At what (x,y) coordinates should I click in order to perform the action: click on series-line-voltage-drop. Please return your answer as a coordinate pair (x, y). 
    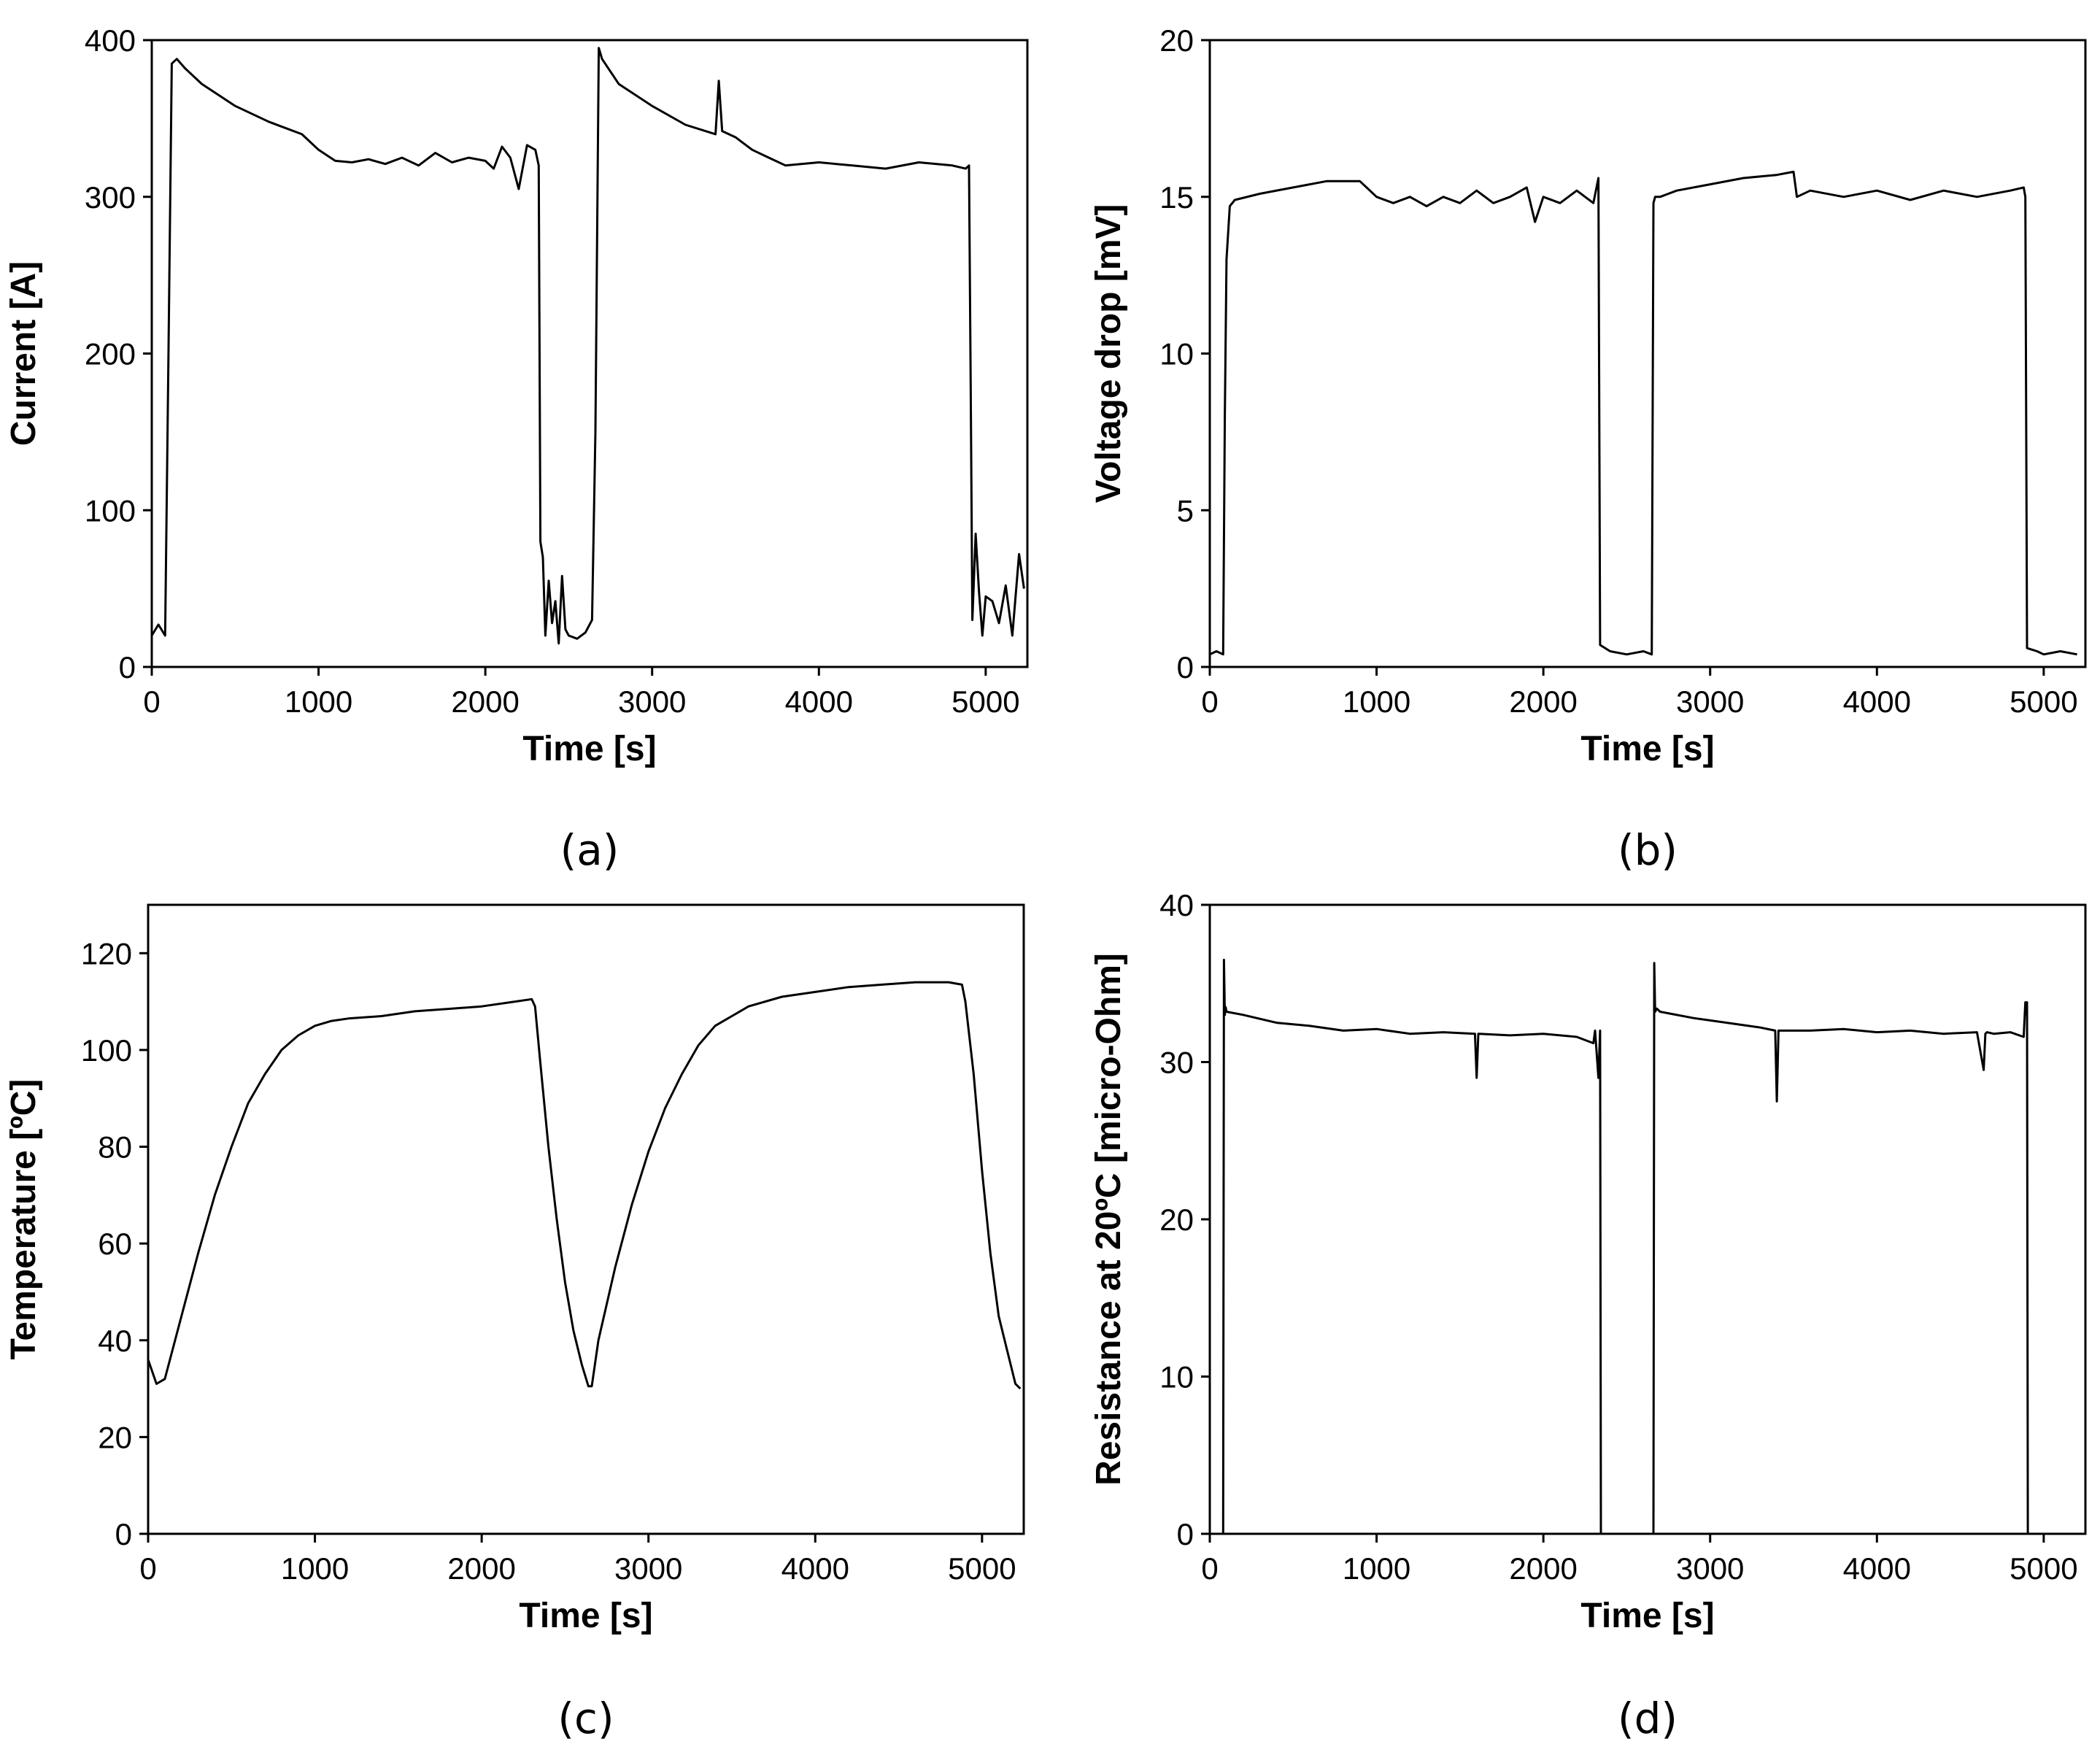
    Looking at the image, I should click on (1643, 413).